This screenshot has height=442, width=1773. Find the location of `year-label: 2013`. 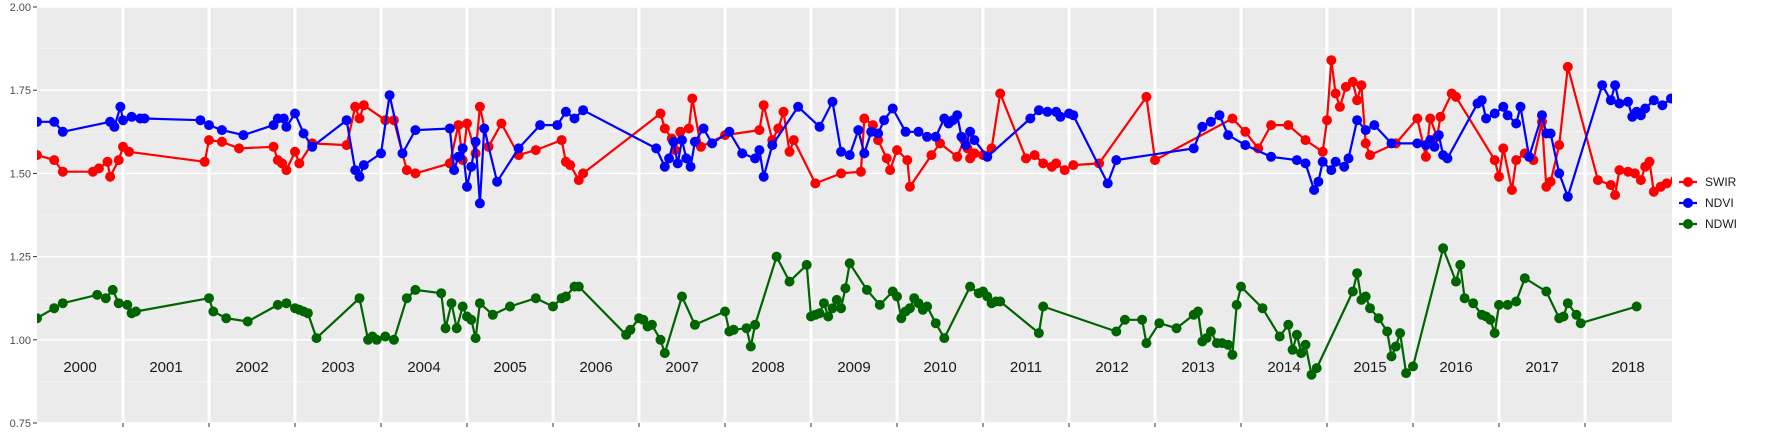

year-label: 2013 is located at coordinates (1197, 367).